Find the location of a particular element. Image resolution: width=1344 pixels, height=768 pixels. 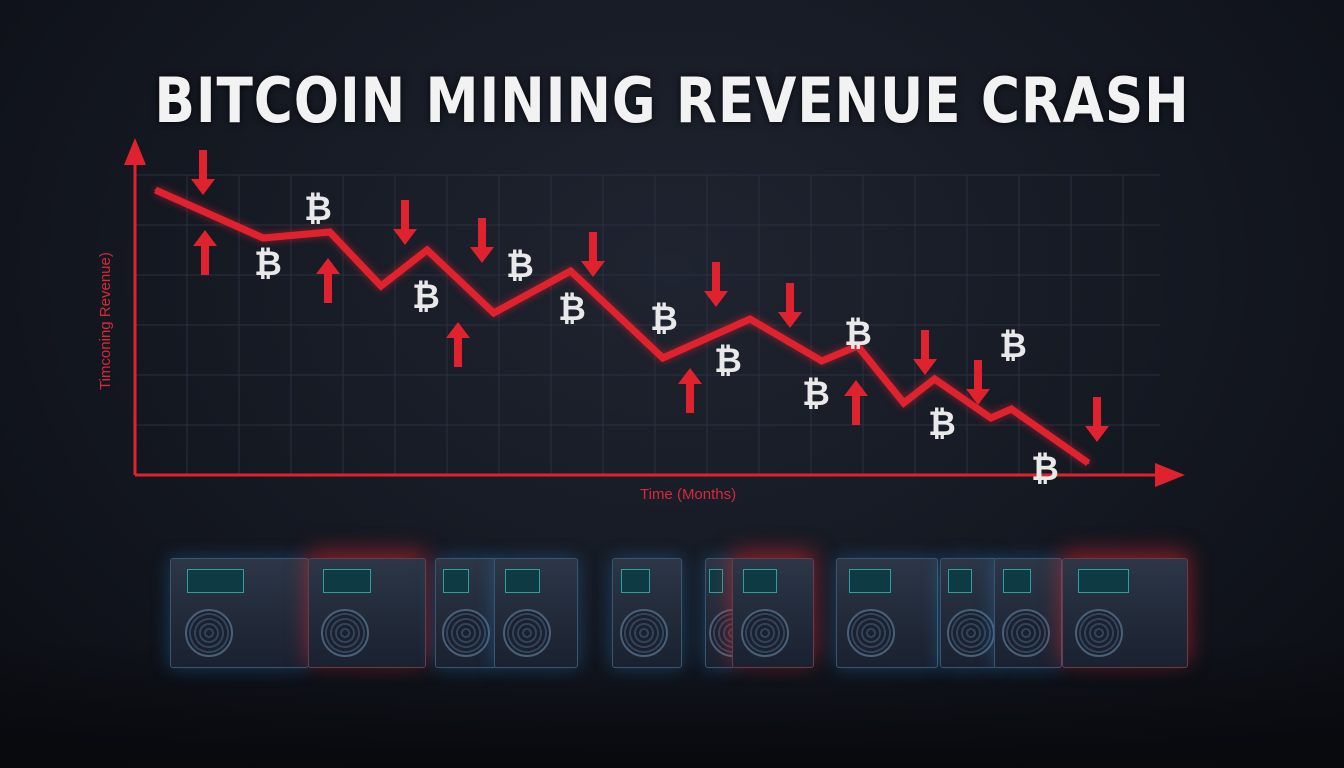

page-title: BITCOIN MINING REVENUE CRASH is located at coordinates (672, 100).